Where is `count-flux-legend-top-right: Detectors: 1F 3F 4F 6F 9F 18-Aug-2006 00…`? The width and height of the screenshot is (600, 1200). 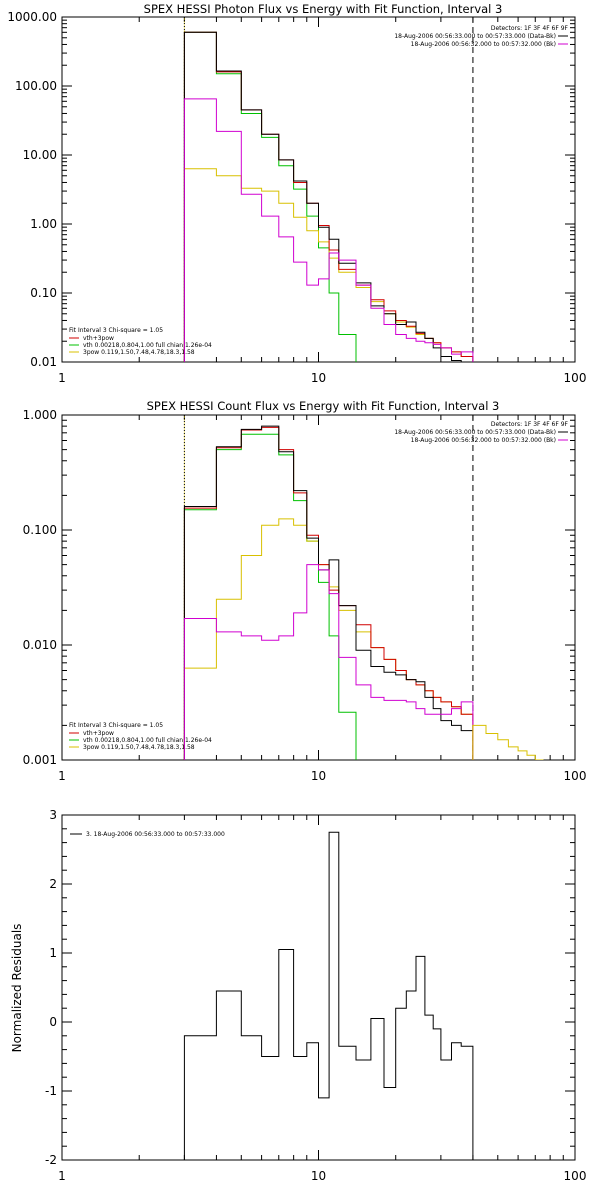 count-flux-legend-top-right: Detectors: 1F 3F 4F 6F 9F 18-Aug-2006 00… is located at coordinates (481, 432).